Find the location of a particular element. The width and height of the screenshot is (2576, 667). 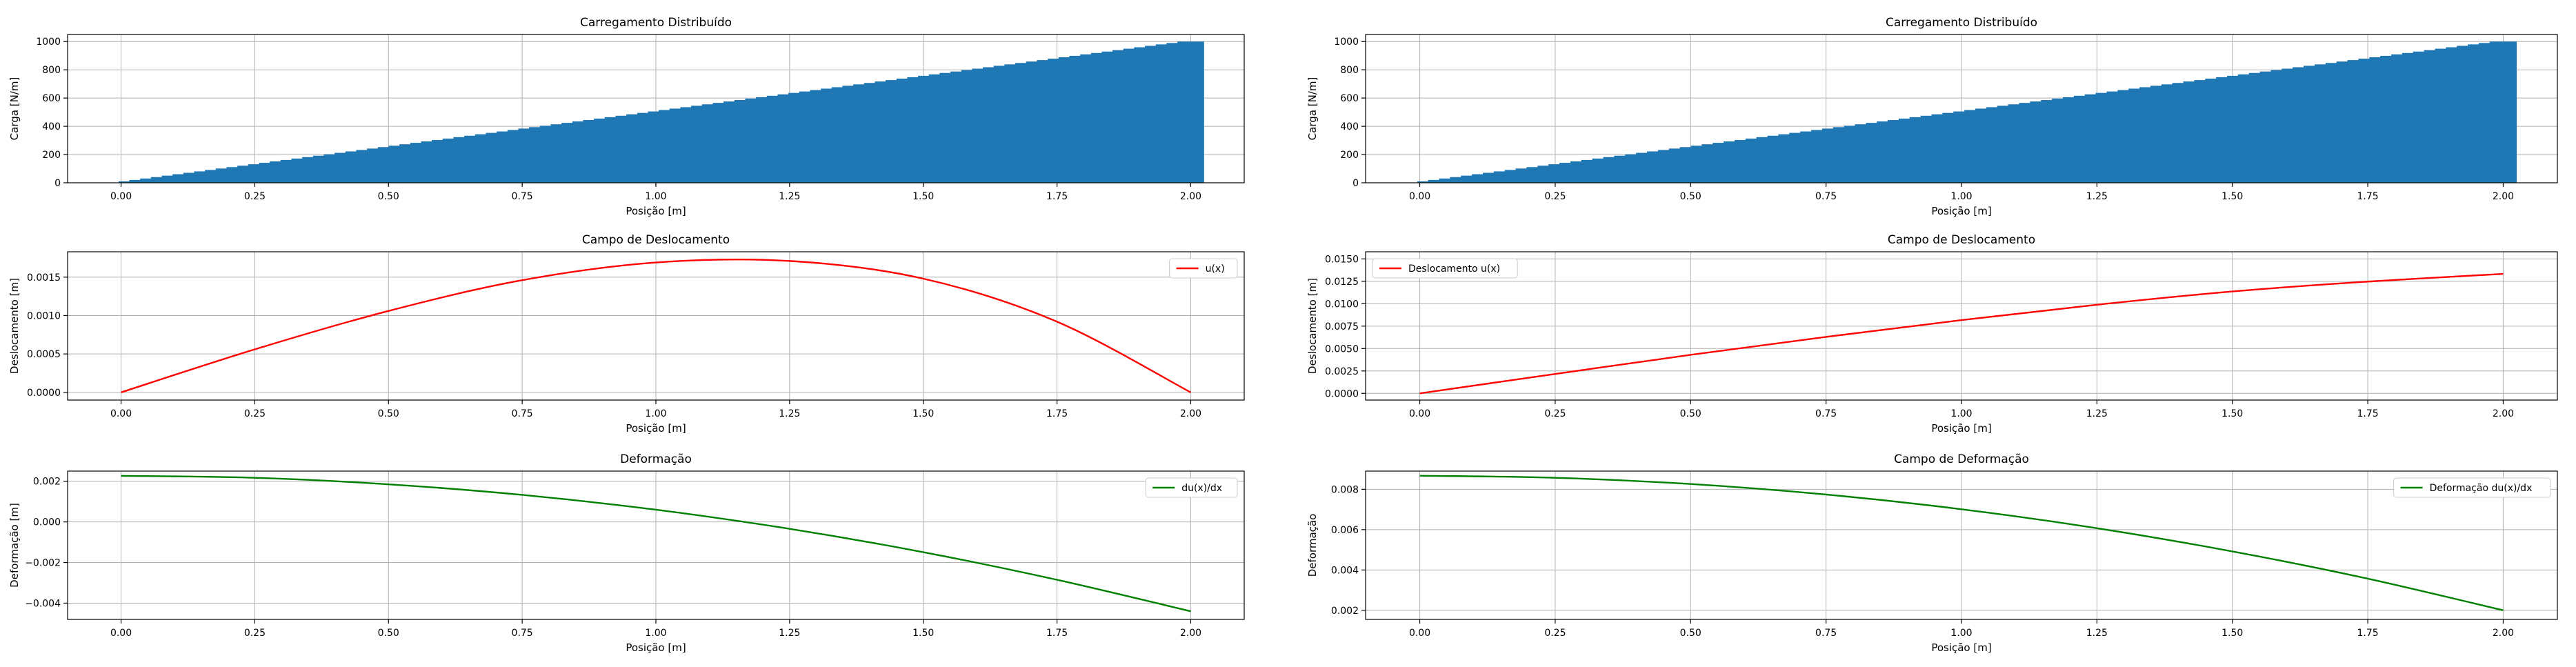

y-tick-label: 0 is located at coordinates (1355, 183).